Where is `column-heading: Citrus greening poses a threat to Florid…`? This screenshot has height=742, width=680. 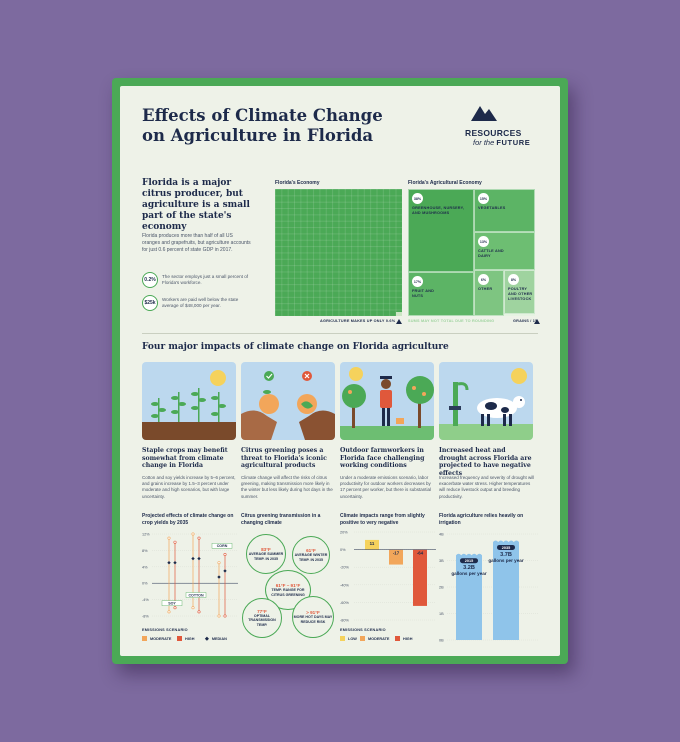 column-heading: Citrus greening poses a threat to Florid… is located at coordinates (284, 458).